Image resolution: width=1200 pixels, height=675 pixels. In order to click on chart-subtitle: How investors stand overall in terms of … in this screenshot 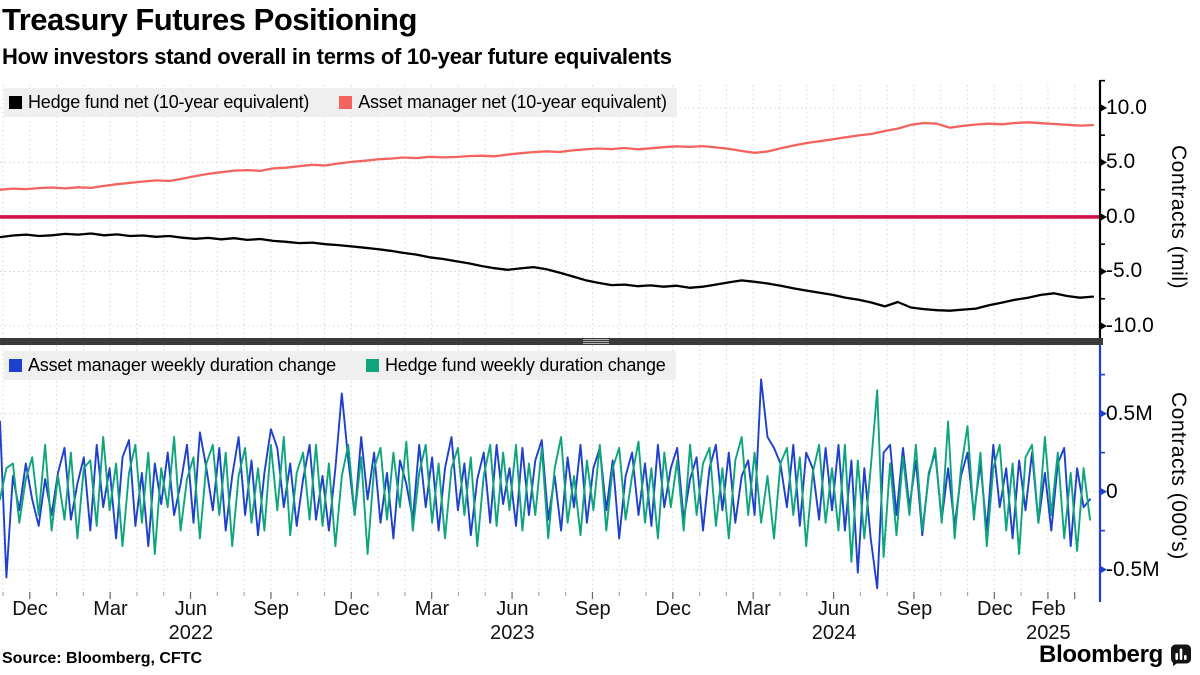, I will do `click(337, 56)`.